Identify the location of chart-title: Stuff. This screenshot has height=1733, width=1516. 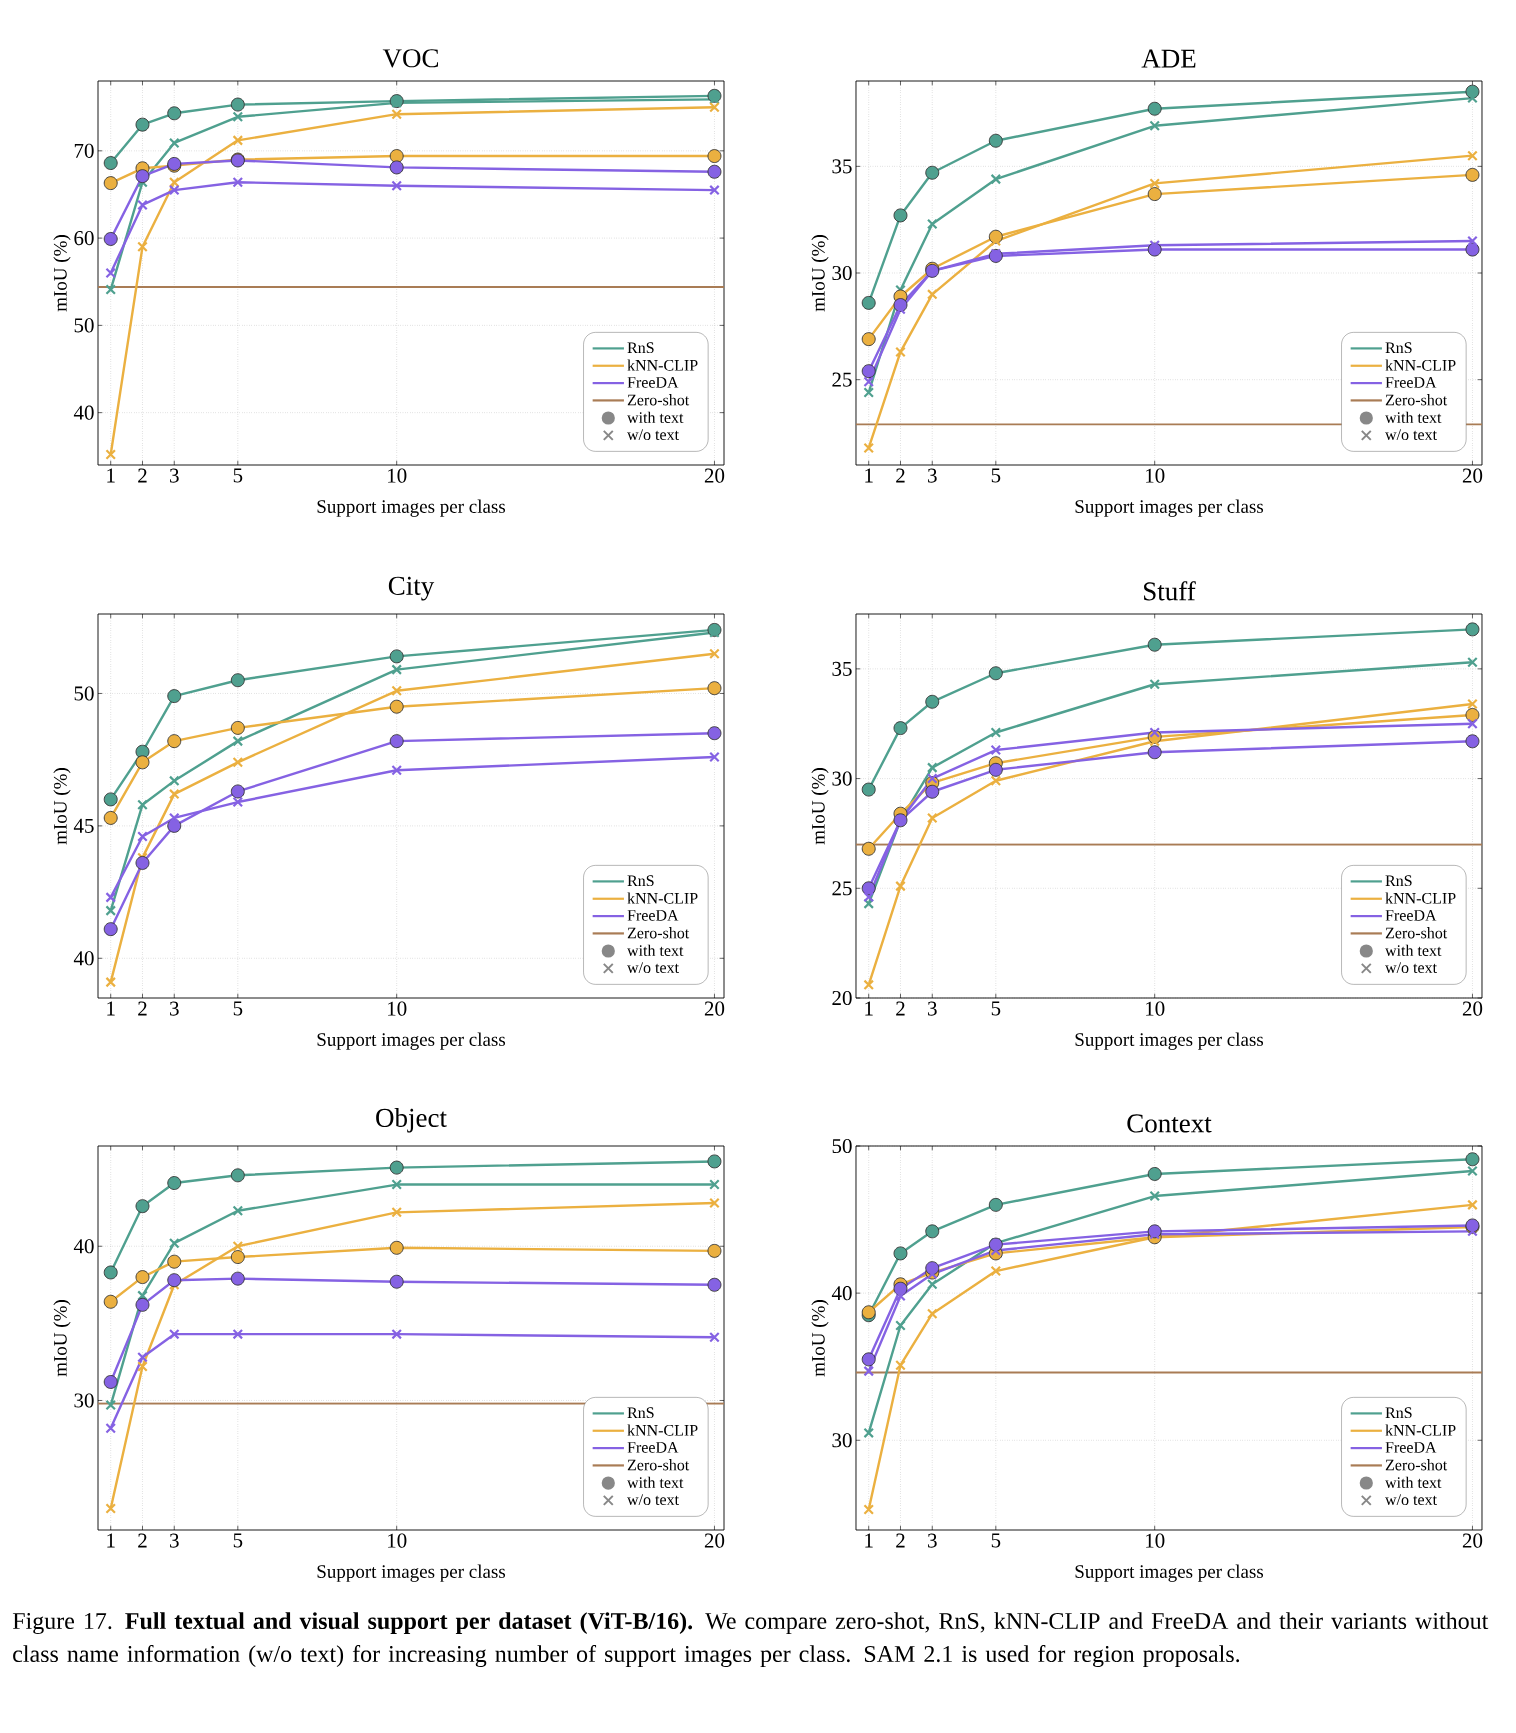
(1170, 591).